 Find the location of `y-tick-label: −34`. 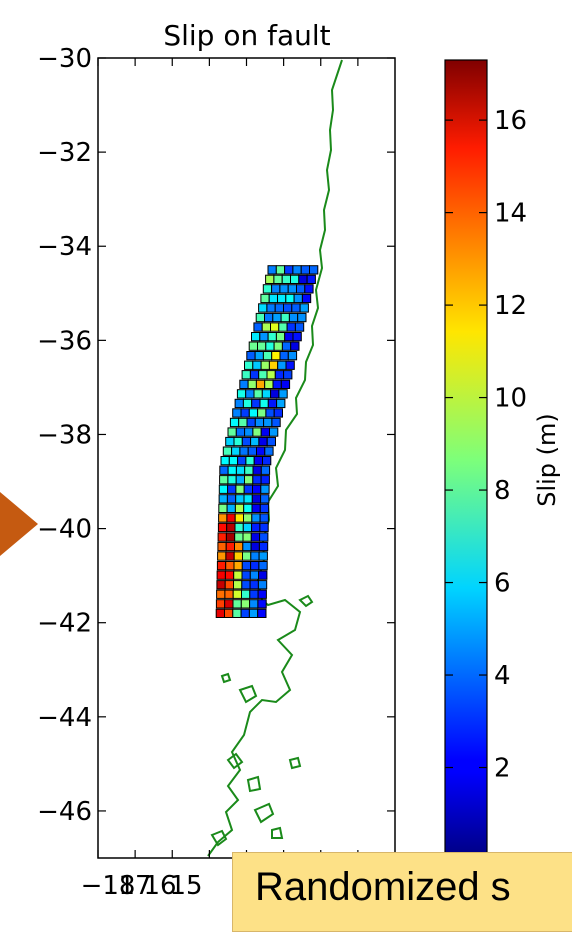

y-tick-label: −34 is located at coordinates (64, 247).